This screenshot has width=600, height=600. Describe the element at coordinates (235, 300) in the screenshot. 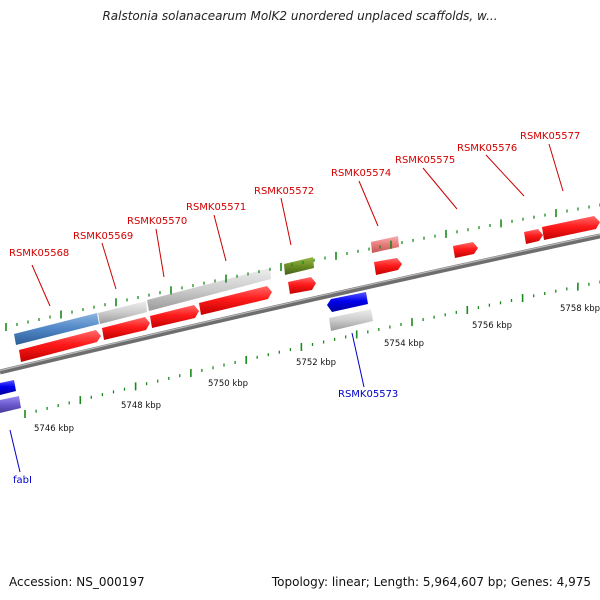

I see `gene-arrow-RSMK05571` at that location.